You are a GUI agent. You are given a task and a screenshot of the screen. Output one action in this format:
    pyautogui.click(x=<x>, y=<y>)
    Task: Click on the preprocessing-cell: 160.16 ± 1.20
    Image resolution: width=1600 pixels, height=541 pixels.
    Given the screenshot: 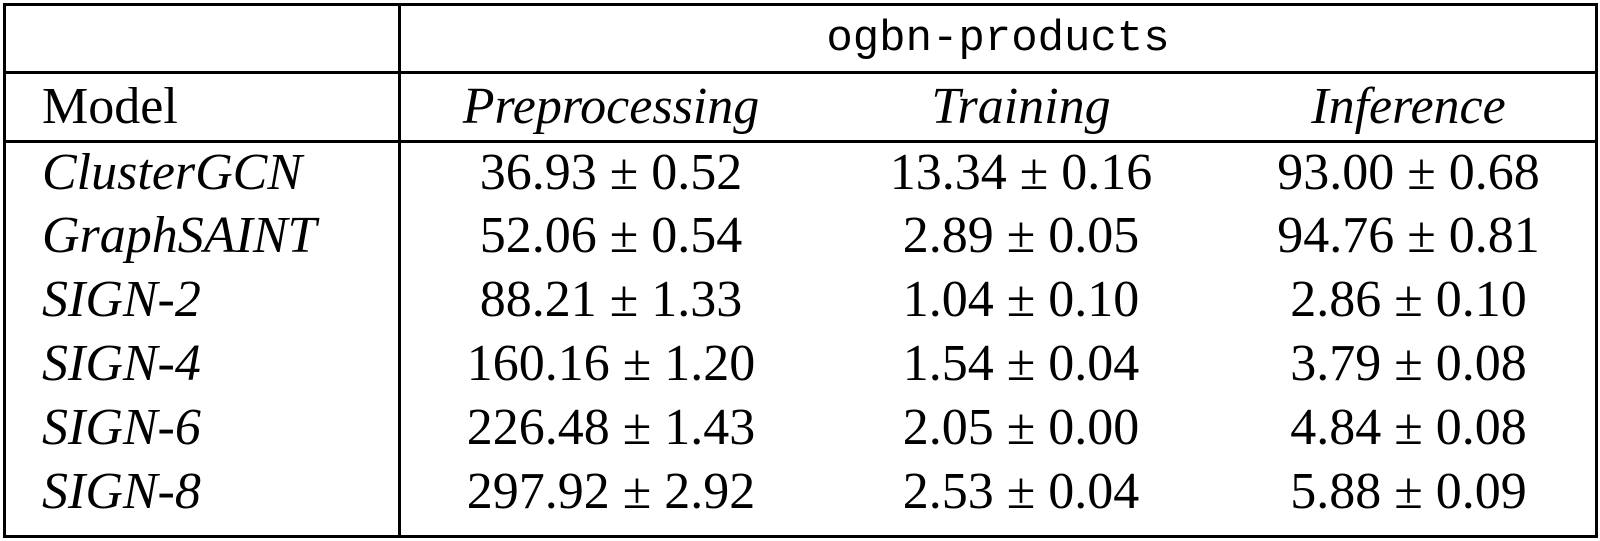 What is the action you would take?
    pyautogui.click(x=611, y=363)
    